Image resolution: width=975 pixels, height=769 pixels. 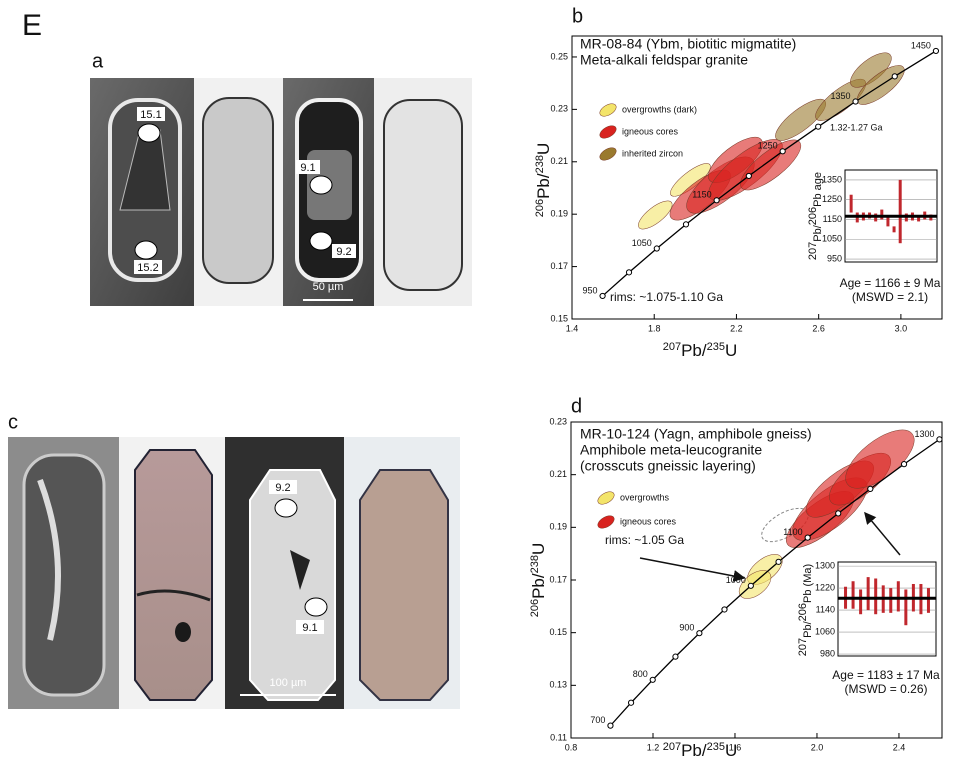 I want to click on age-label: 1000, so click(x=736, y=580).